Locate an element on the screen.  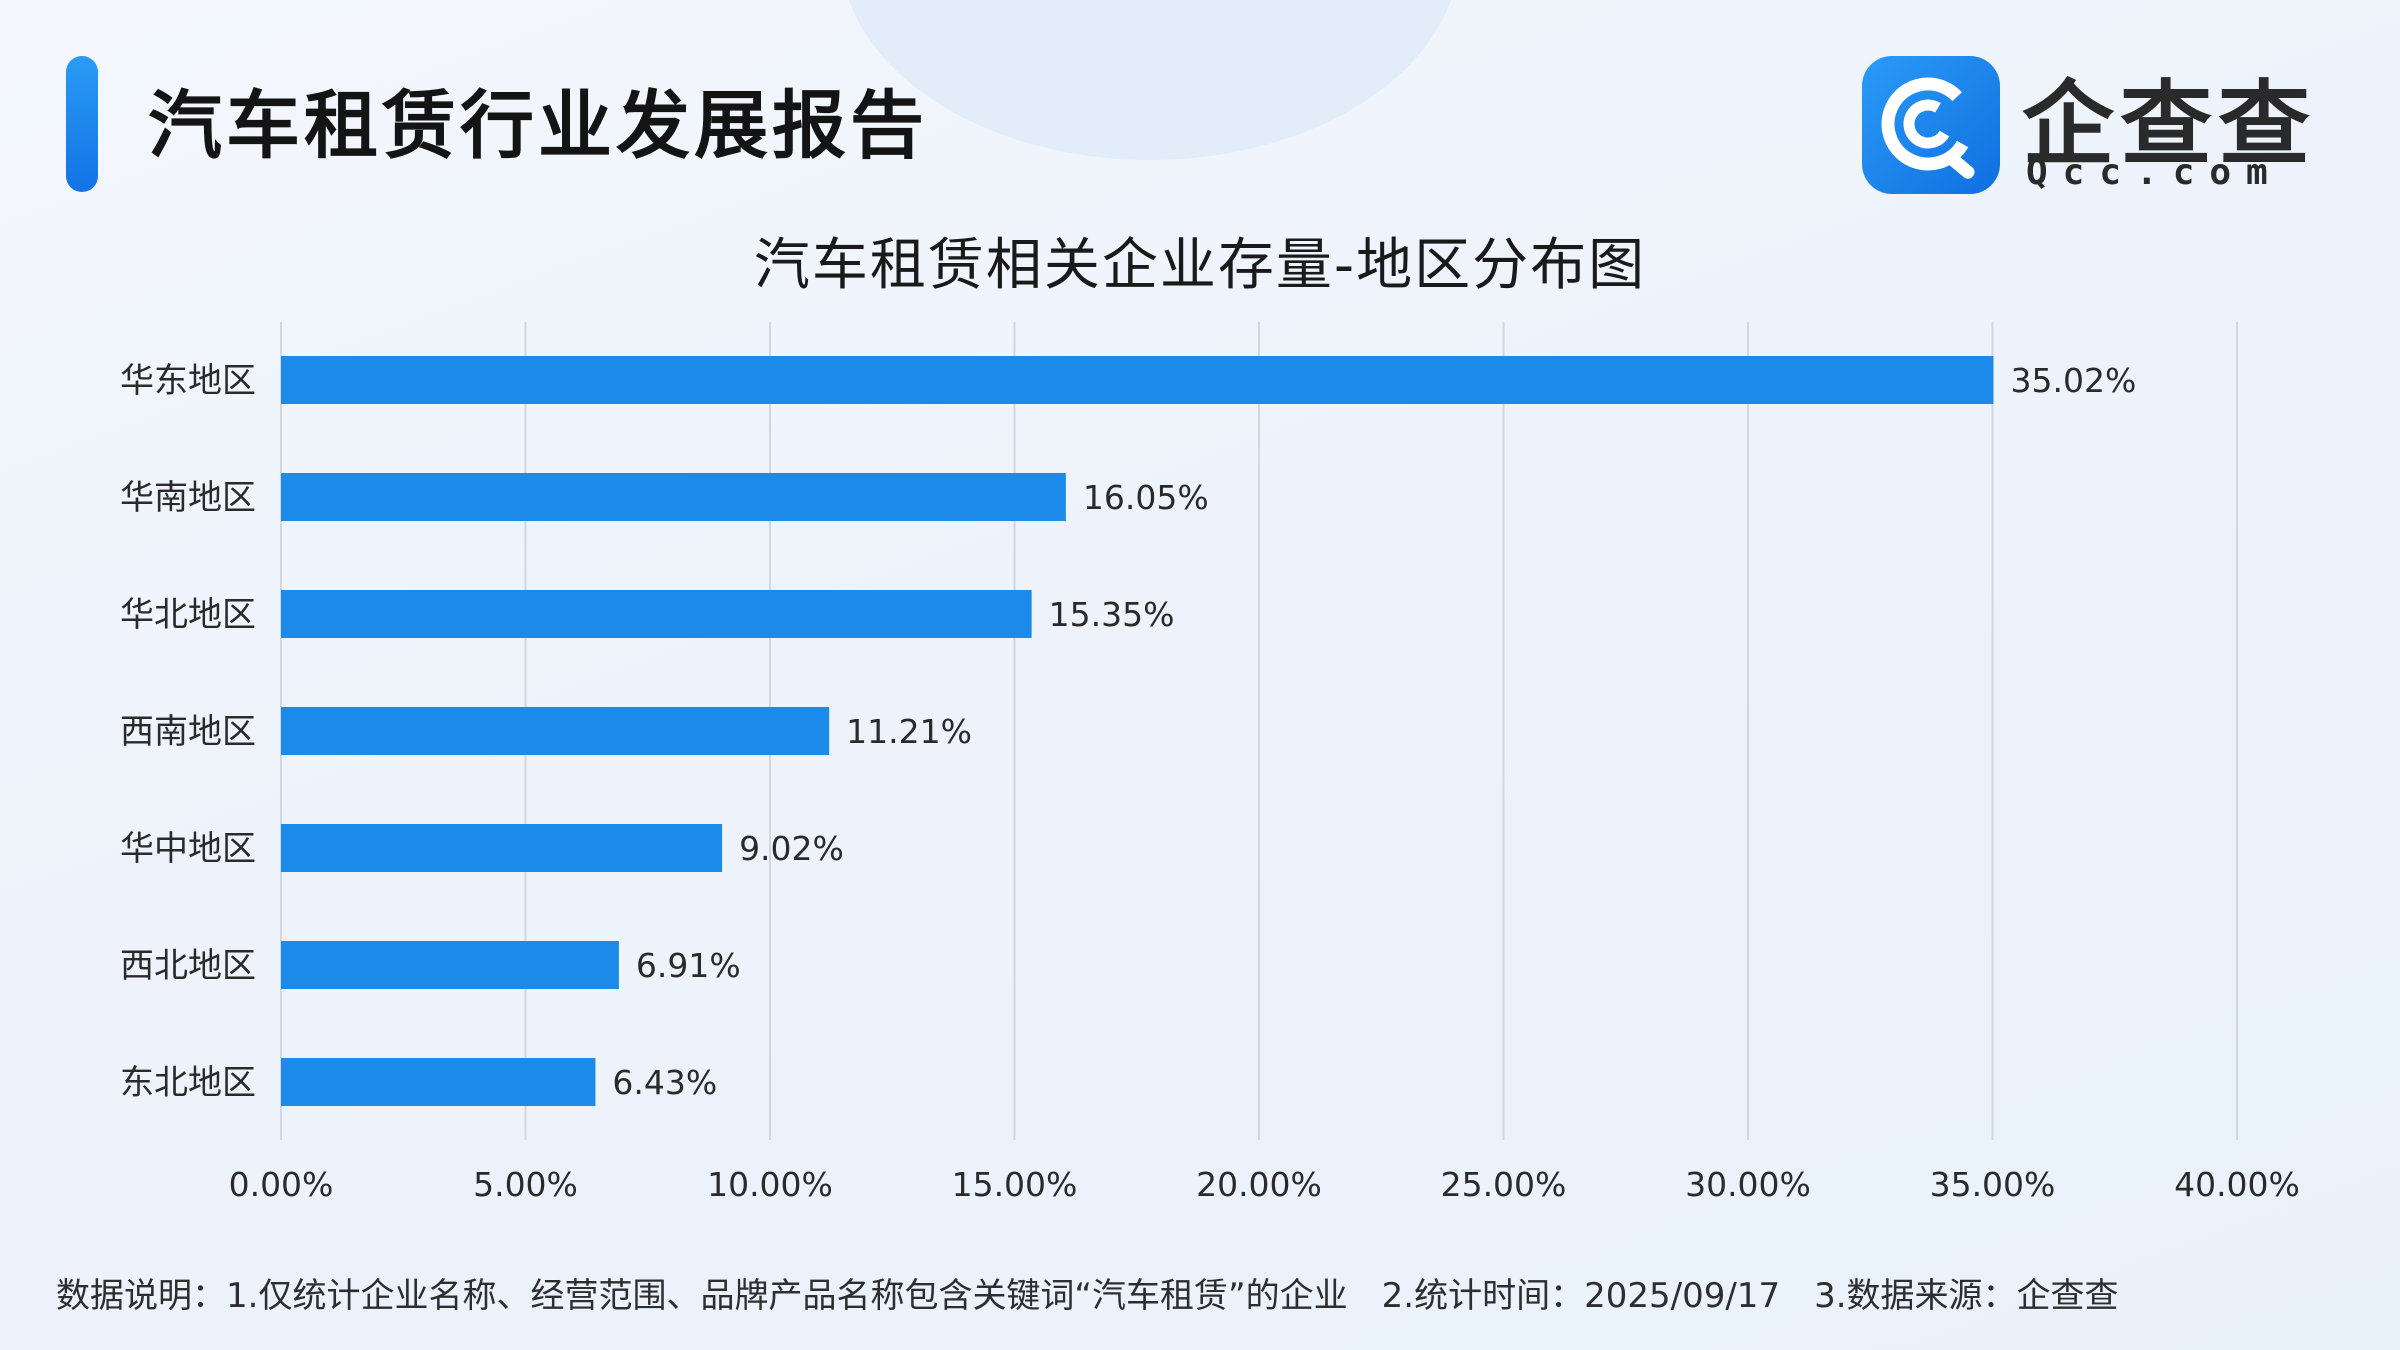
chart-title: 汽车租赁相关企业存量-地区分布图 is located at coordinates (1200, 265).